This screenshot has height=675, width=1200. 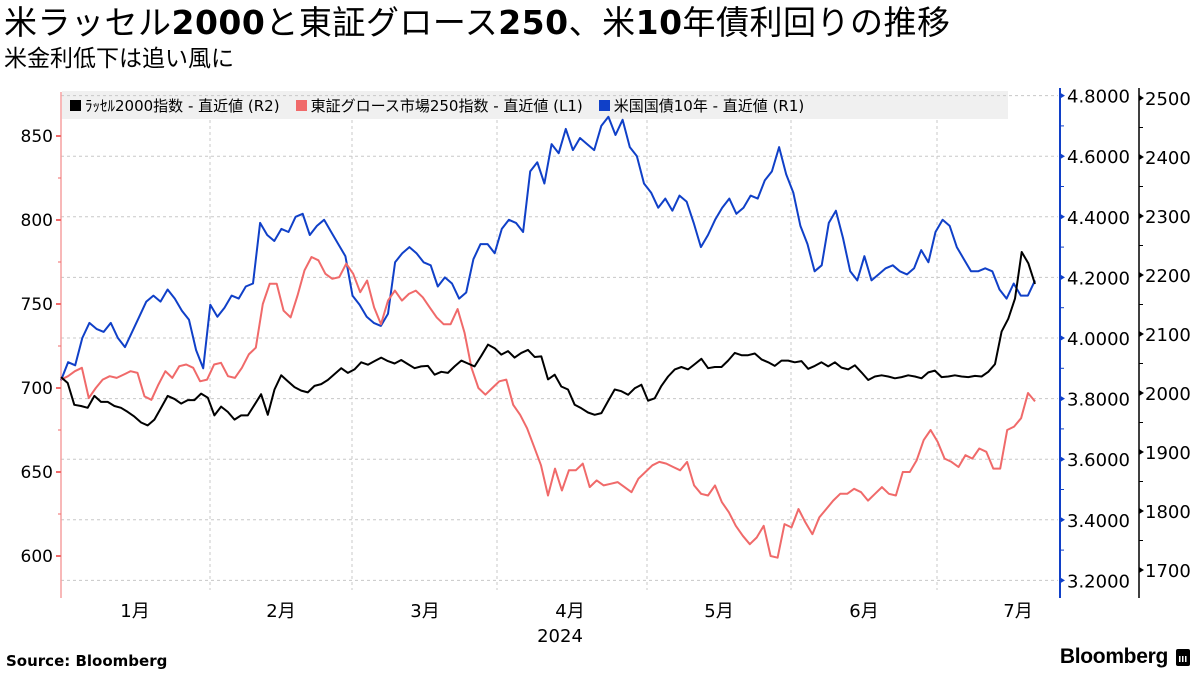 I want to click on x-axis-month-label: 2月, so click(x=280, y=611).